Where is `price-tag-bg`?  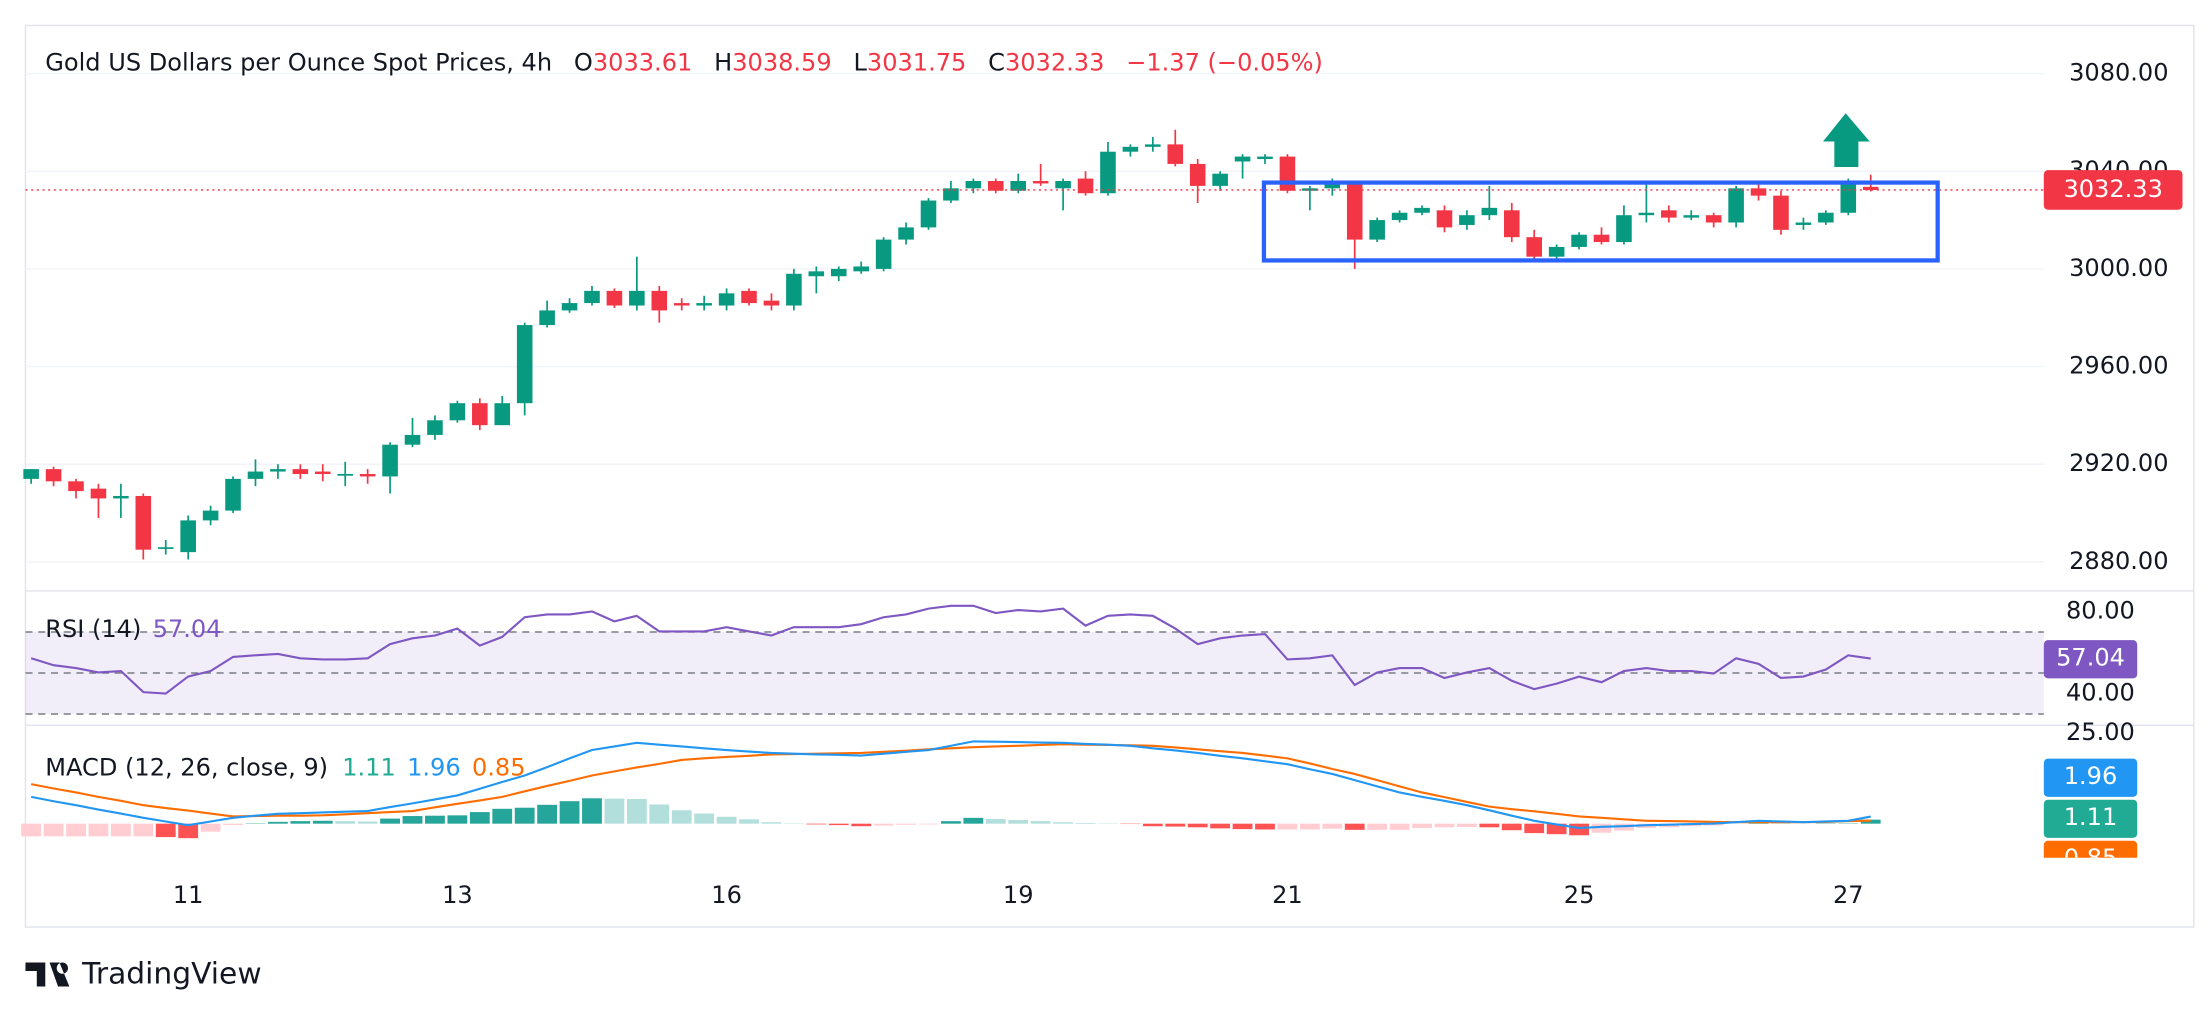 price-tag-bg is located at coordinates (2113, 190).